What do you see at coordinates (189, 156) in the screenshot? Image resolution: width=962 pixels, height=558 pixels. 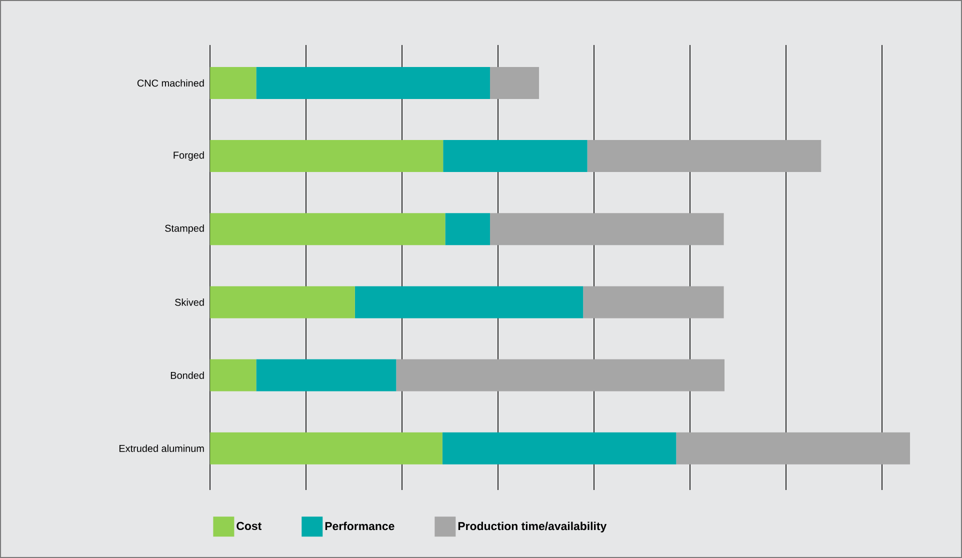 I see `y-tick-label: Forged` at bounding box center [189, 156].